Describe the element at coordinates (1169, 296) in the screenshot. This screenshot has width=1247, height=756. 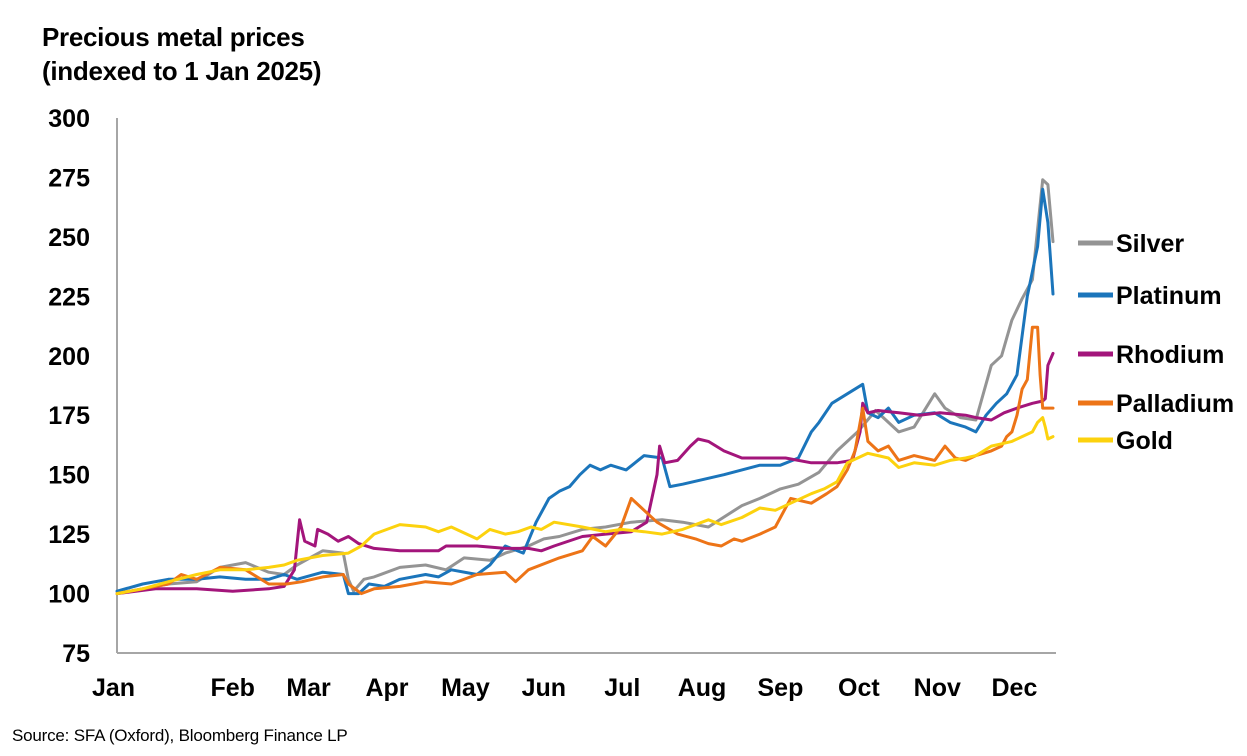
I see `legend-label-platinum: Platinum` at that location.